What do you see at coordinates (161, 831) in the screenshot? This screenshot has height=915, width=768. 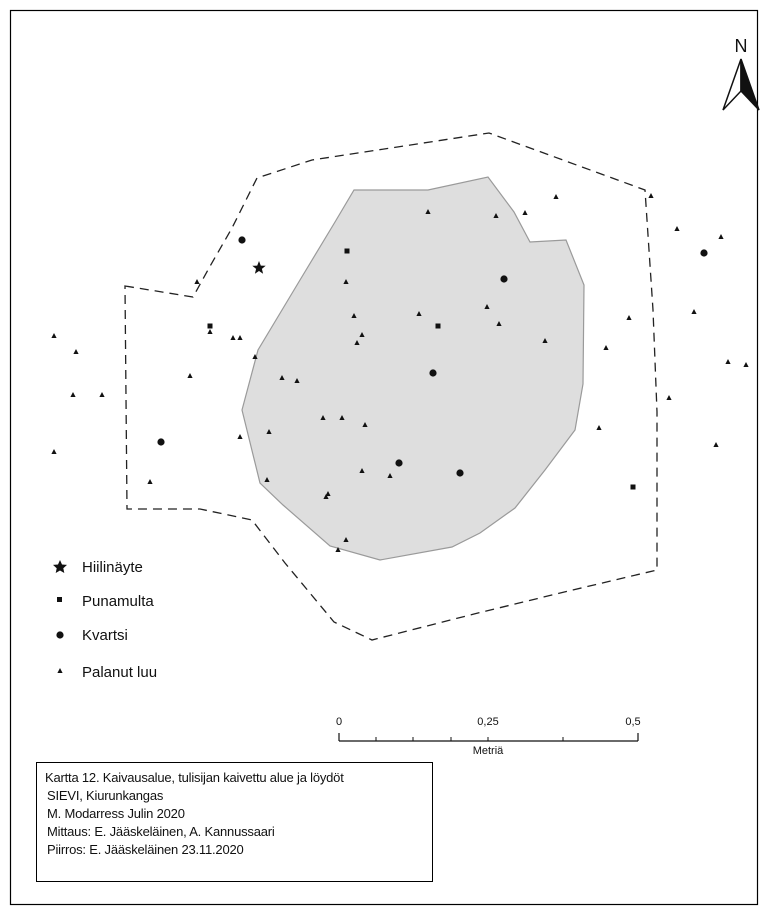 I see `caption-survey: Mittaus: E. Jääskeläinen, A. Kannussaari` at bounding box center [161, 831].